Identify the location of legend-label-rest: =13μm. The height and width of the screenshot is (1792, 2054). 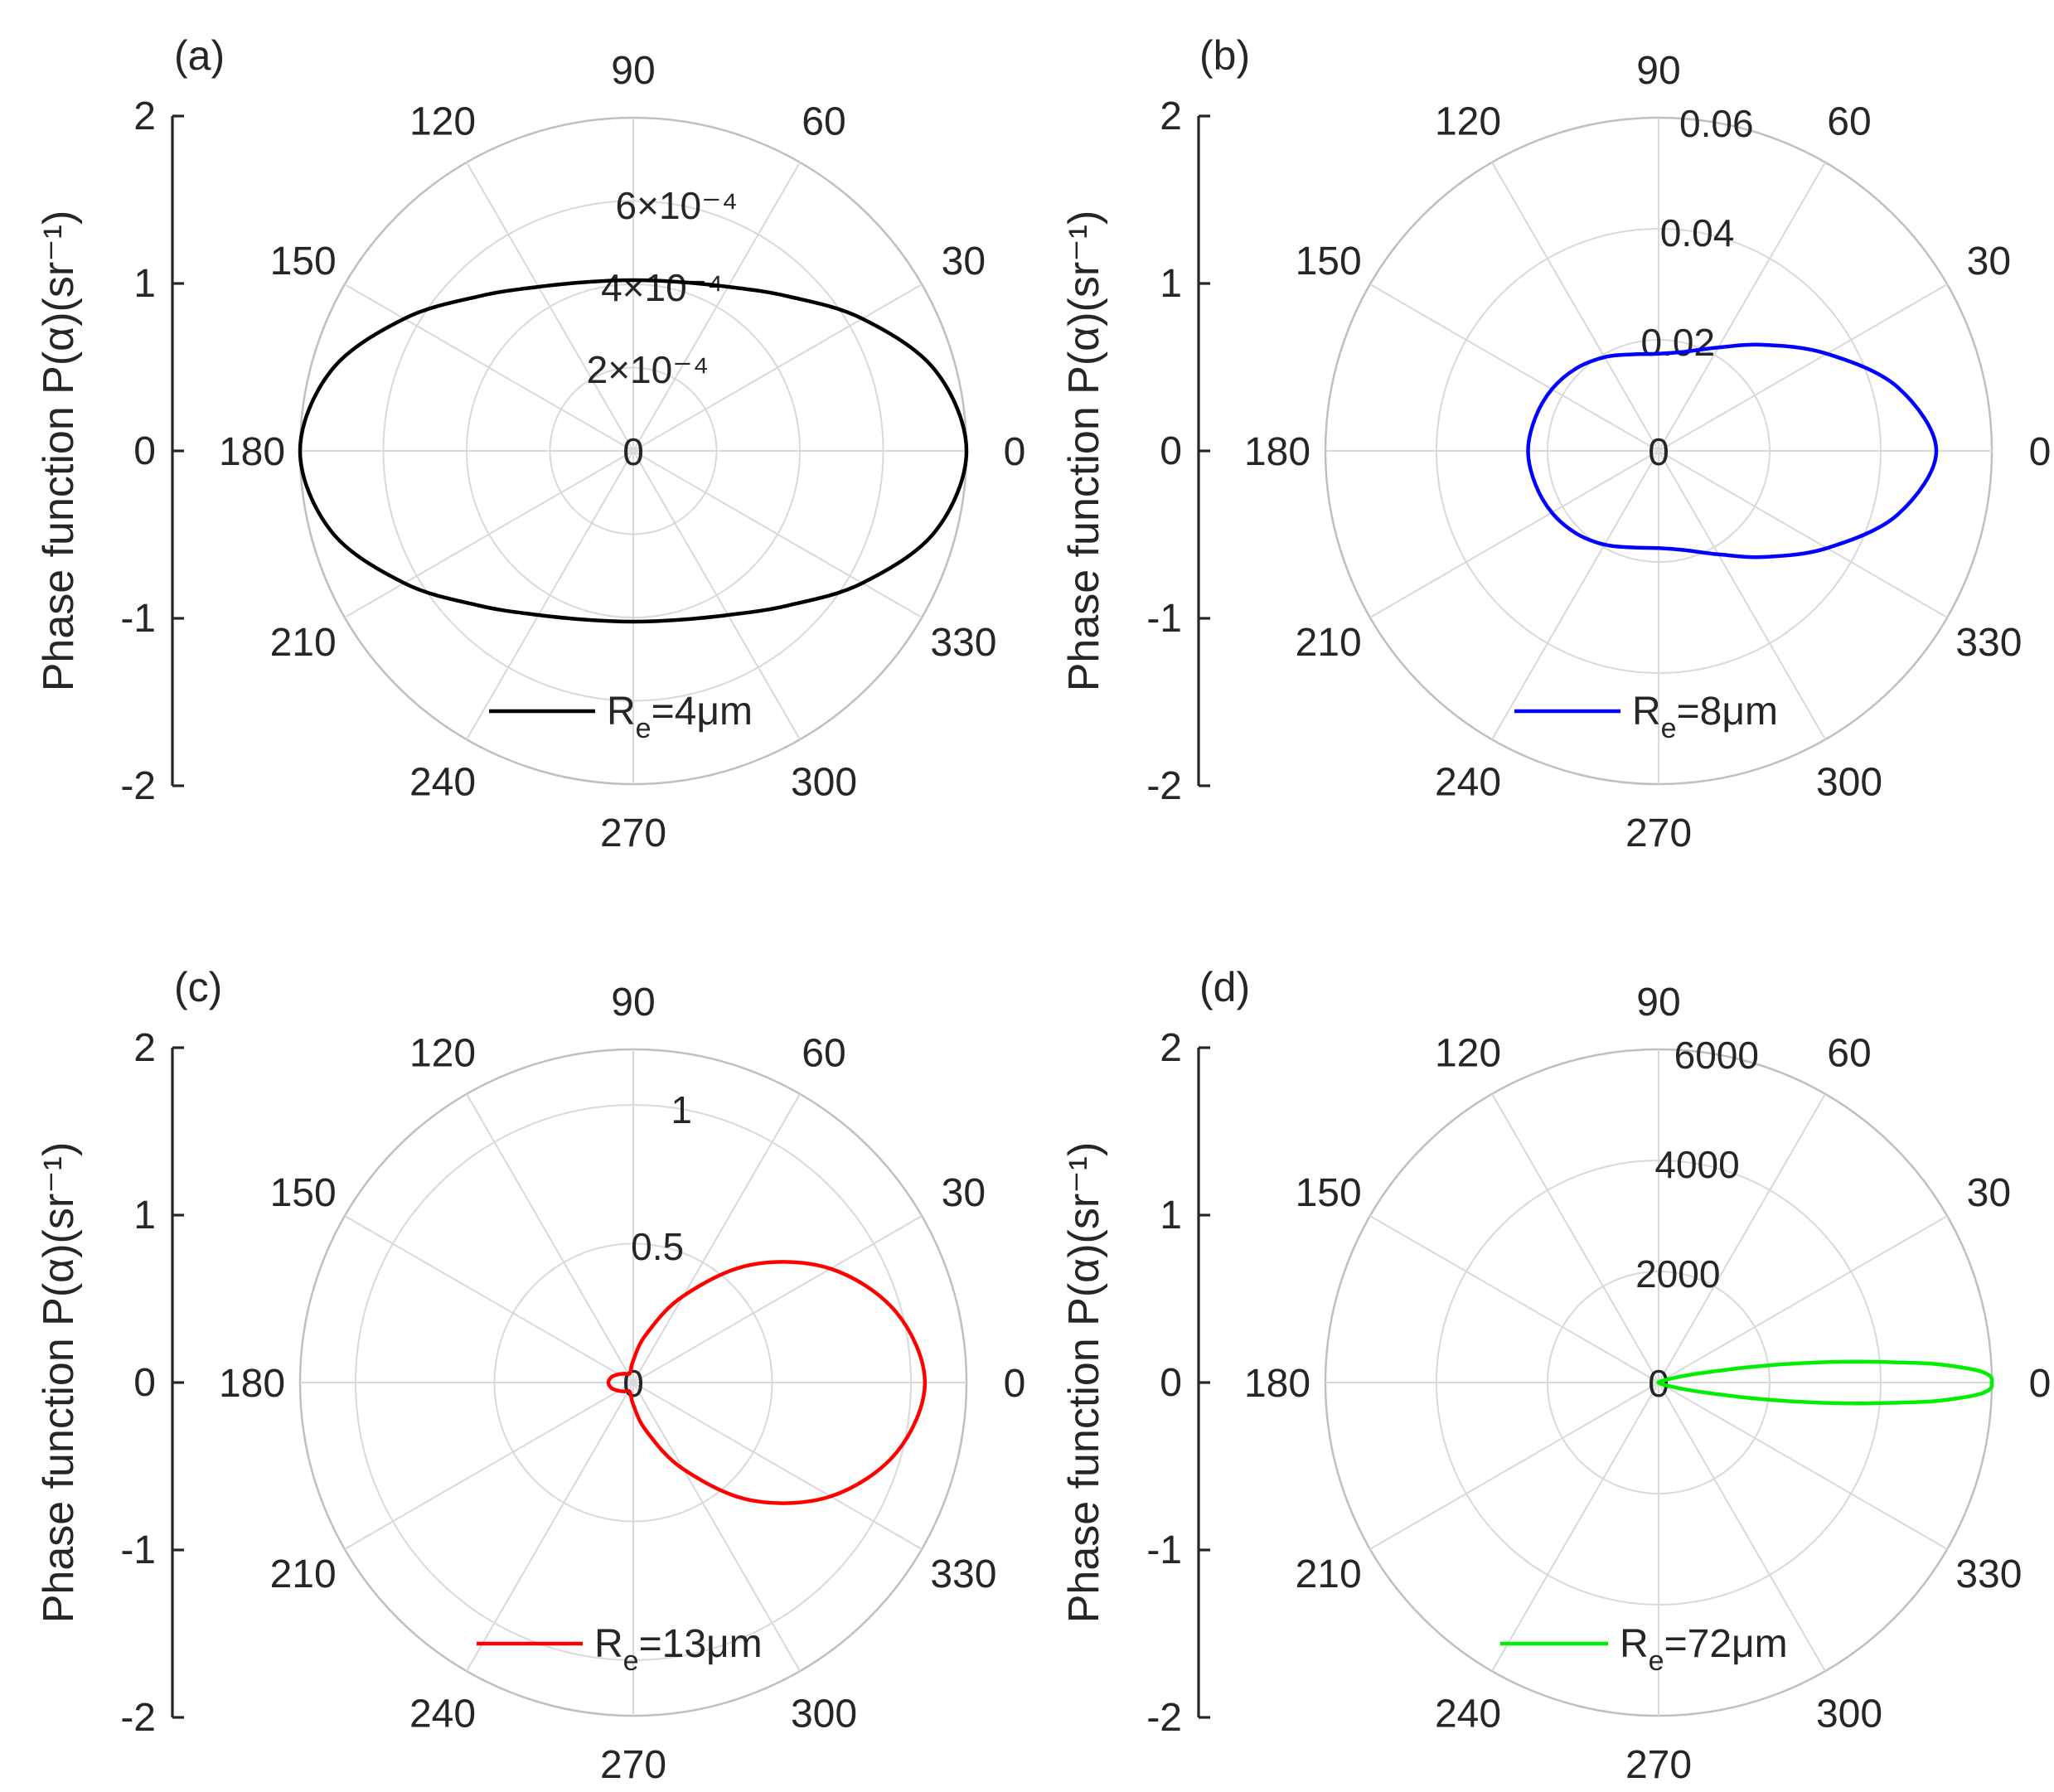
(701, 1644).